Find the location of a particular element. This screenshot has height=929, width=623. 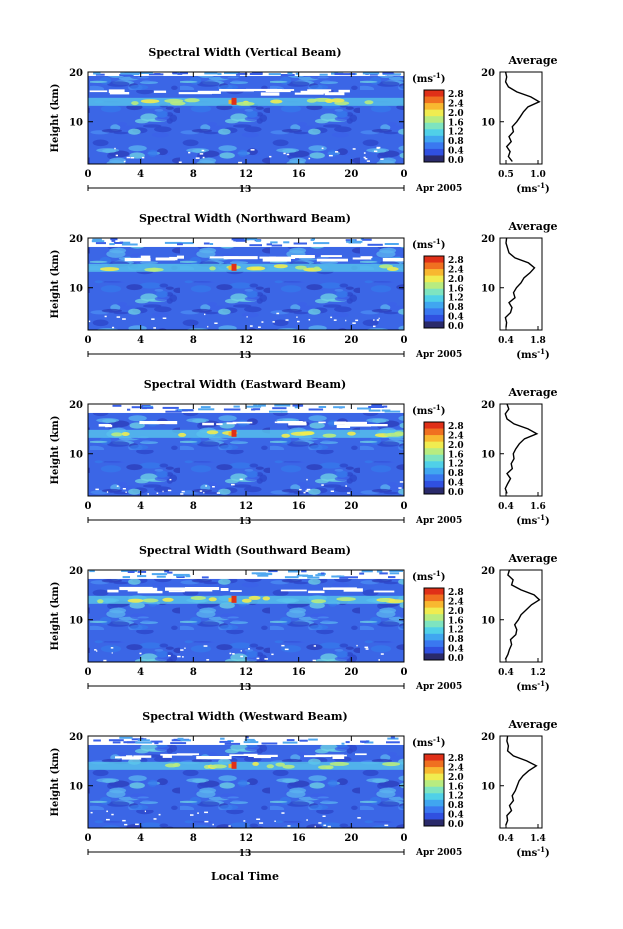

enhanced-band is located at coordinates (246, 433).